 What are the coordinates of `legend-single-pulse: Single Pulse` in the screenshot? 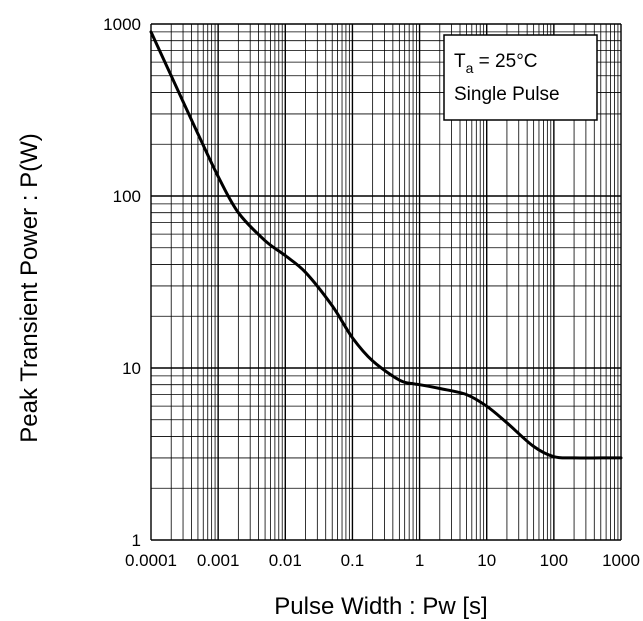 It's located at (507, 94).